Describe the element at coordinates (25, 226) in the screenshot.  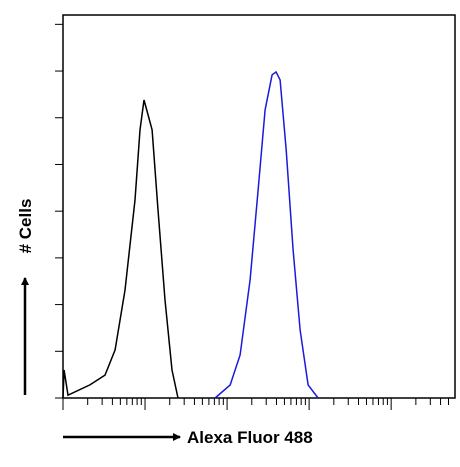
I see `y-axis-label: # Cells` at that location.